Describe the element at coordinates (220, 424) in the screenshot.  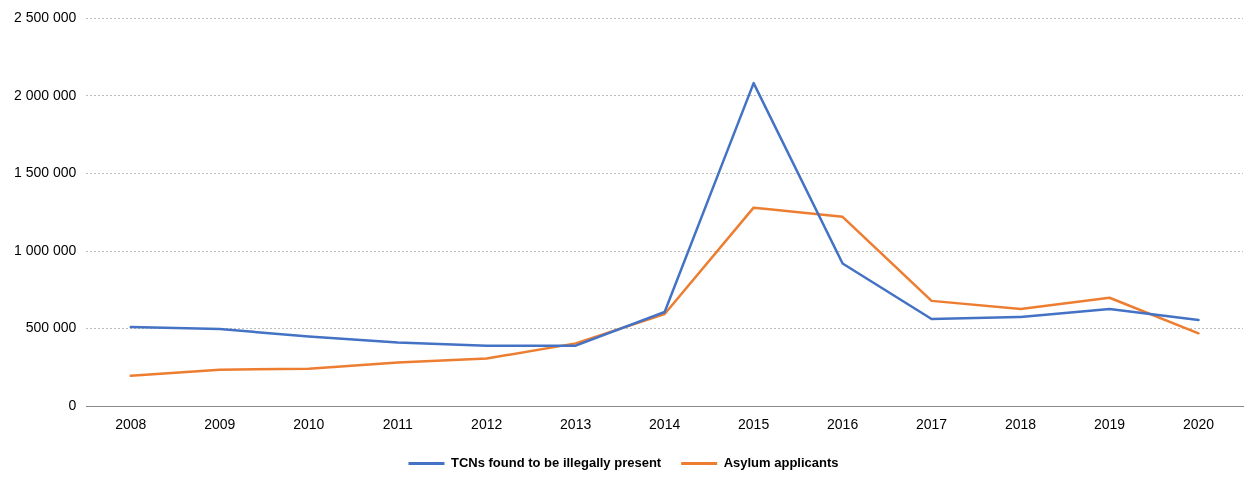
I see `x-tick-label: 2009` at that location.